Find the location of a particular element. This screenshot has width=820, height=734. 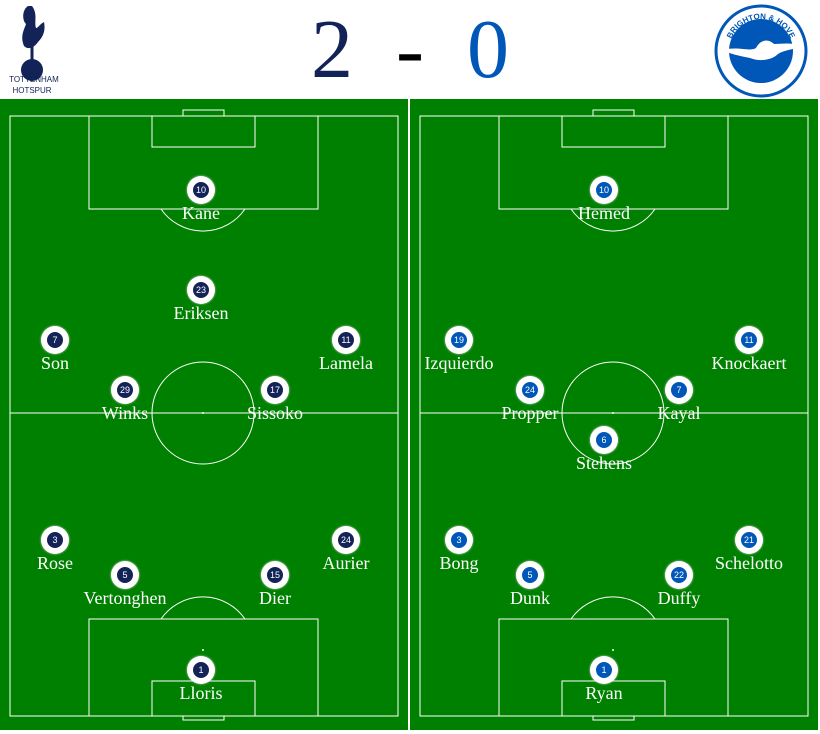

player-number: 23 is located at coordinates (201, 290).